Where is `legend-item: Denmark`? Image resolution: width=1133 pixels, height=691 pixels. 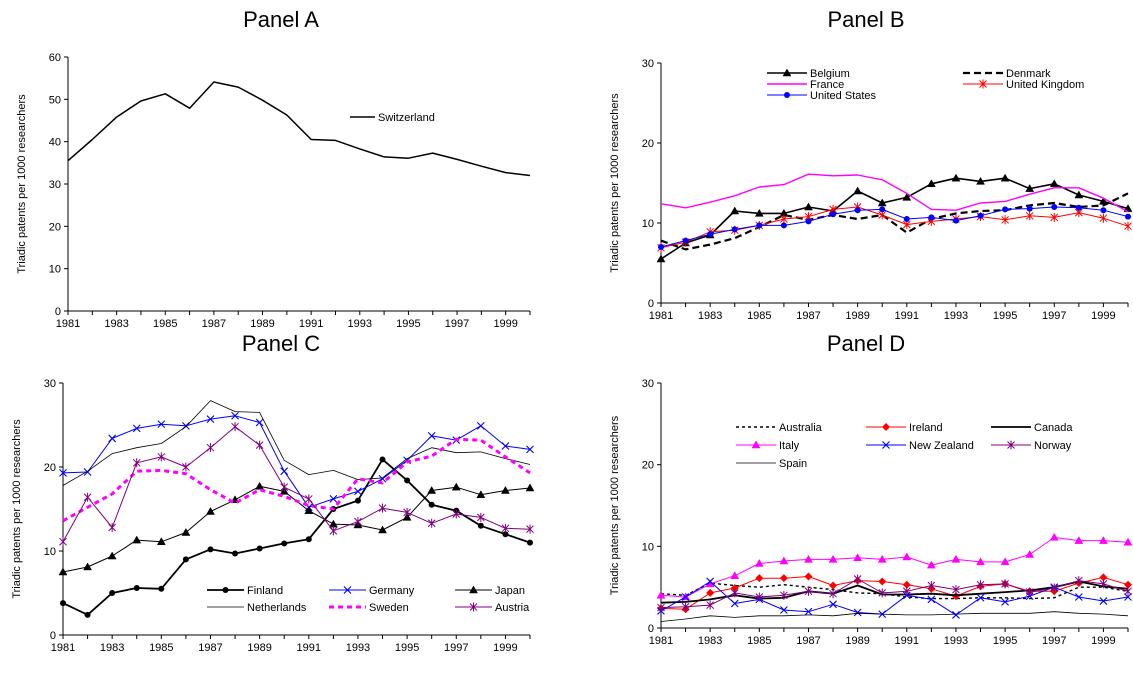 legend-item: Denmark is located at coordinates (1007, 74).